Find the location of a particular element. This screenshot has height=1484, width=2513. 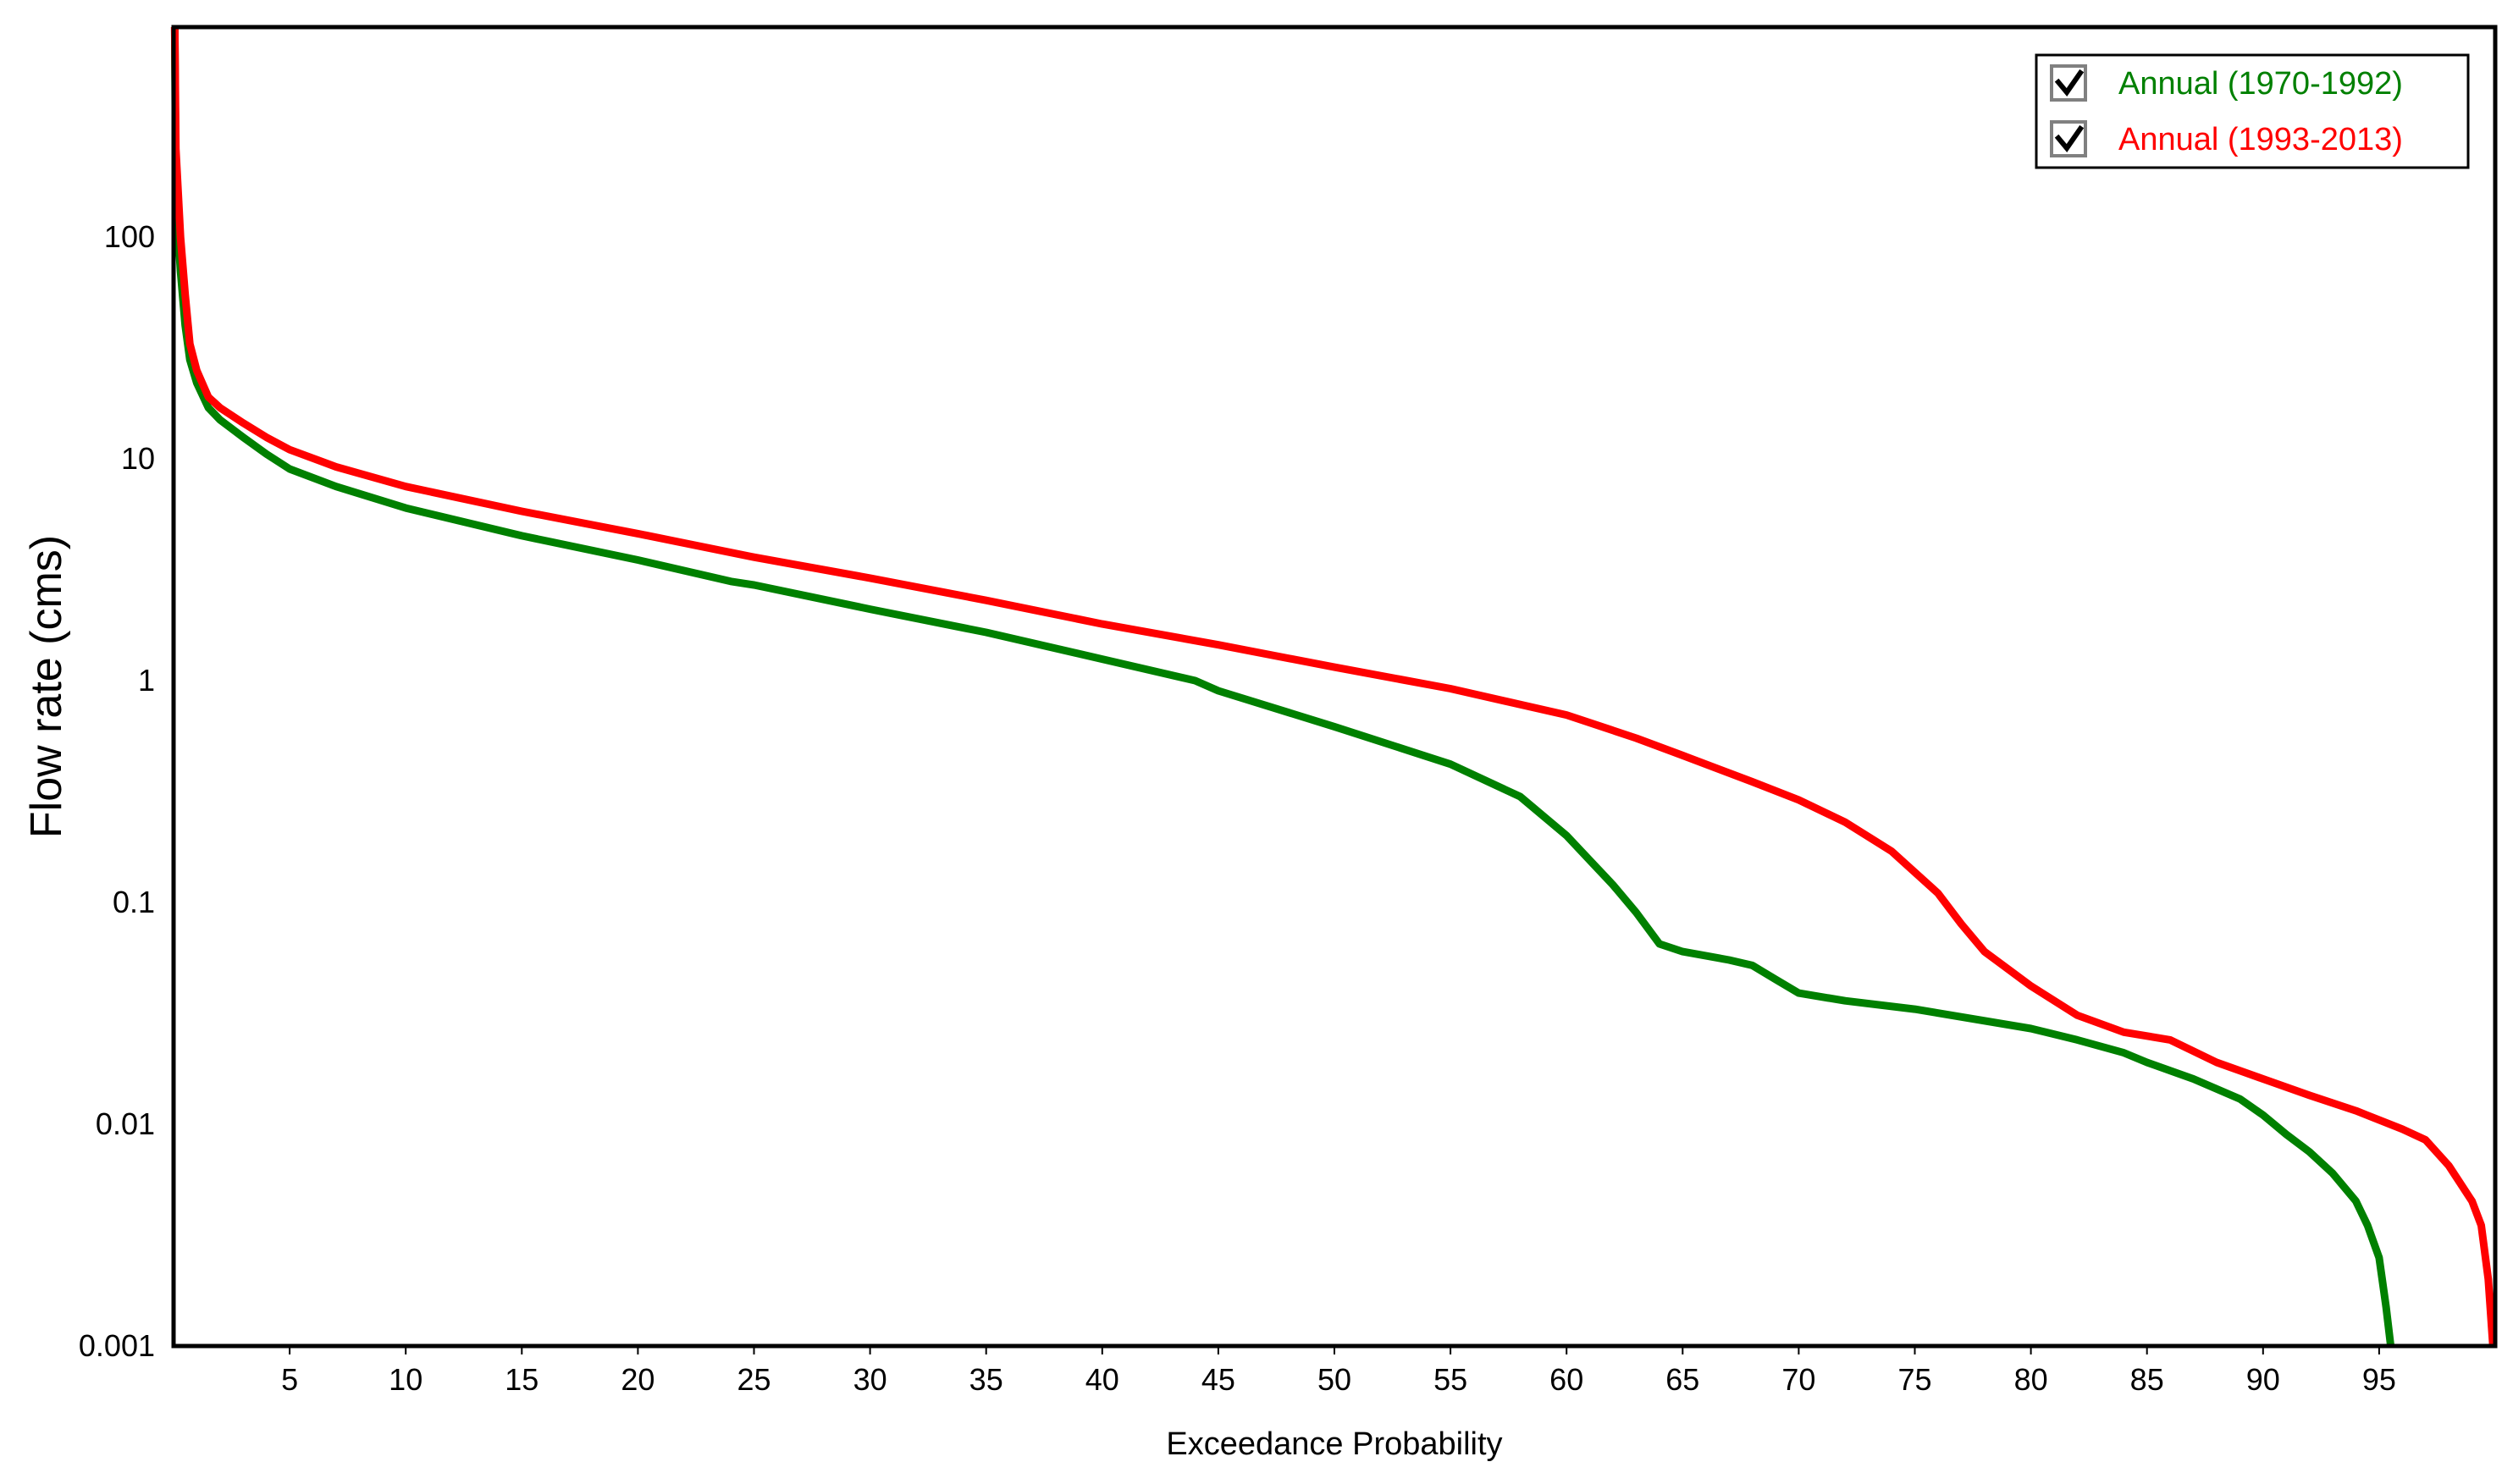

legend-item: Annual (1993-2013) is located at coordinates (2226, 138).